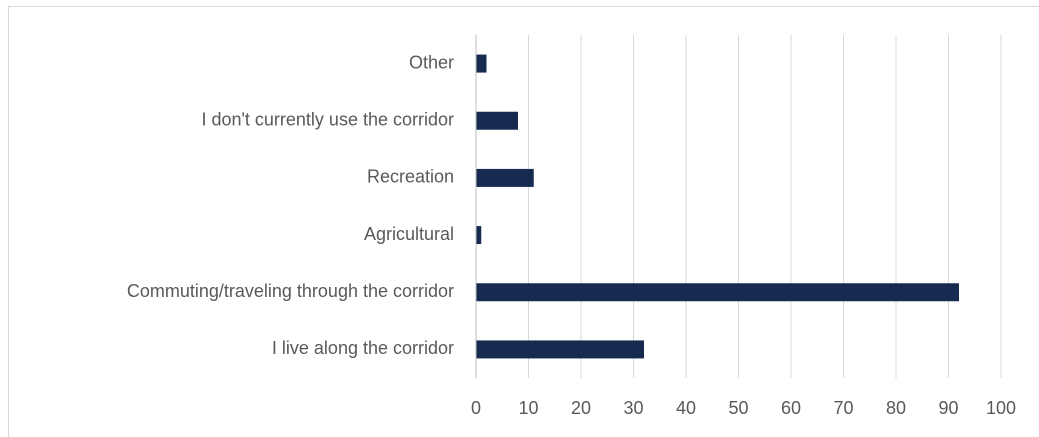 The height and width of the screenshot is (437, 1039). I want to click on y-tick-label: Recreation, so click(410, 177).